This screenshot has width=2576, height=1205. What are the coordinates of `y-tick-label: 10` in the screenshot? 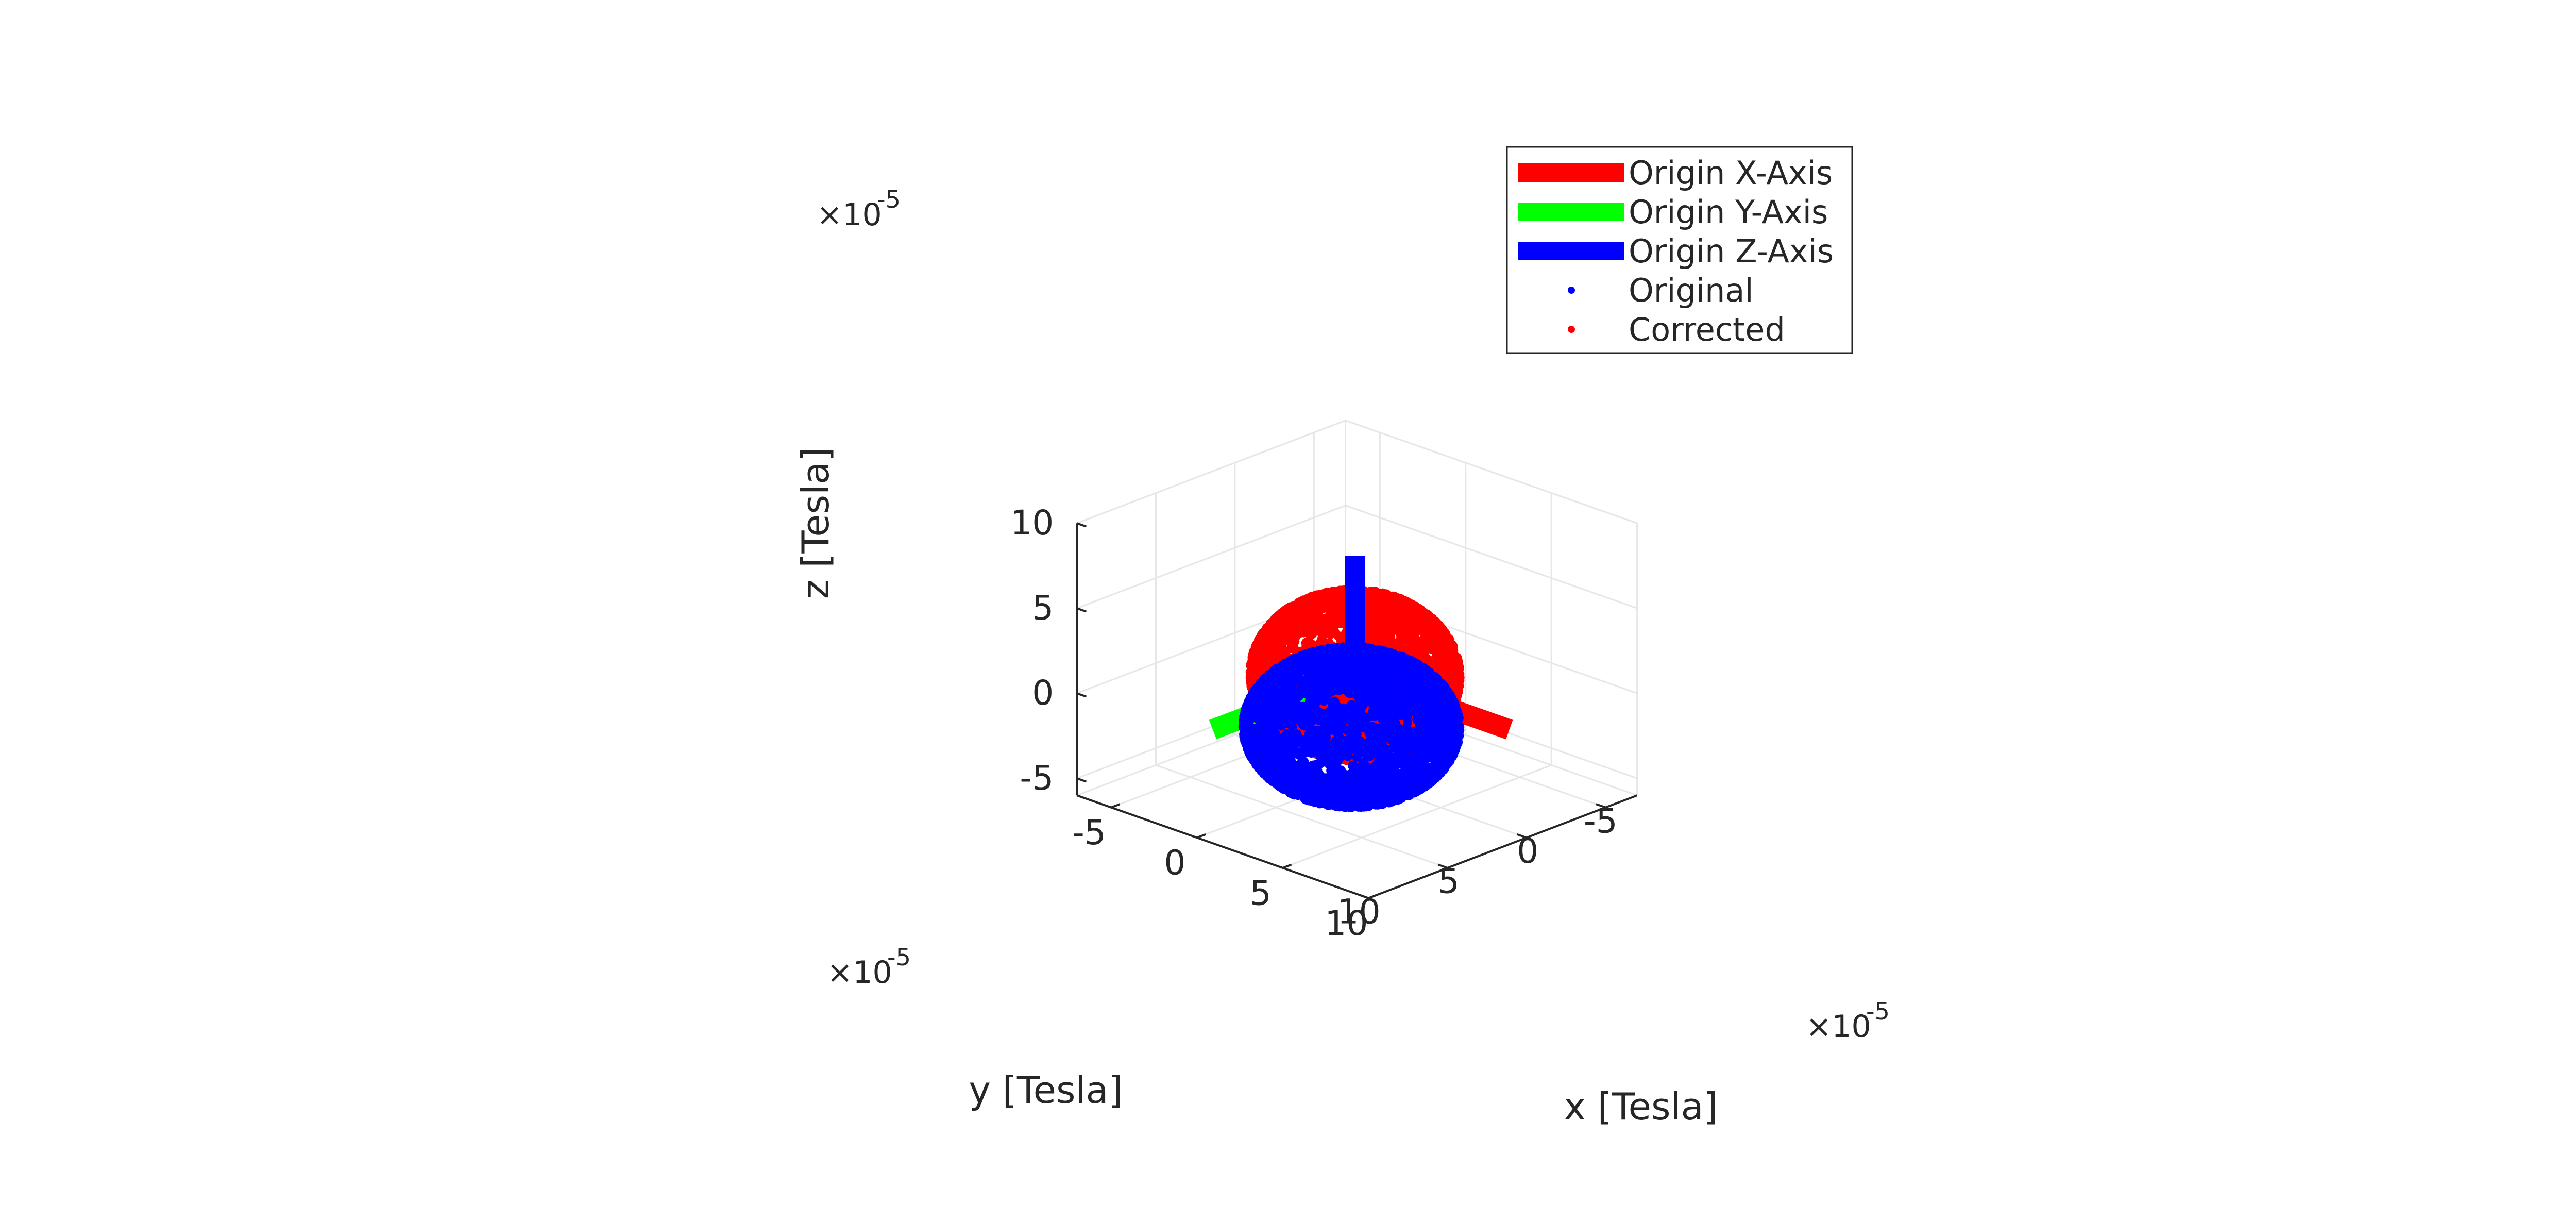 It's located at (1359, 911).